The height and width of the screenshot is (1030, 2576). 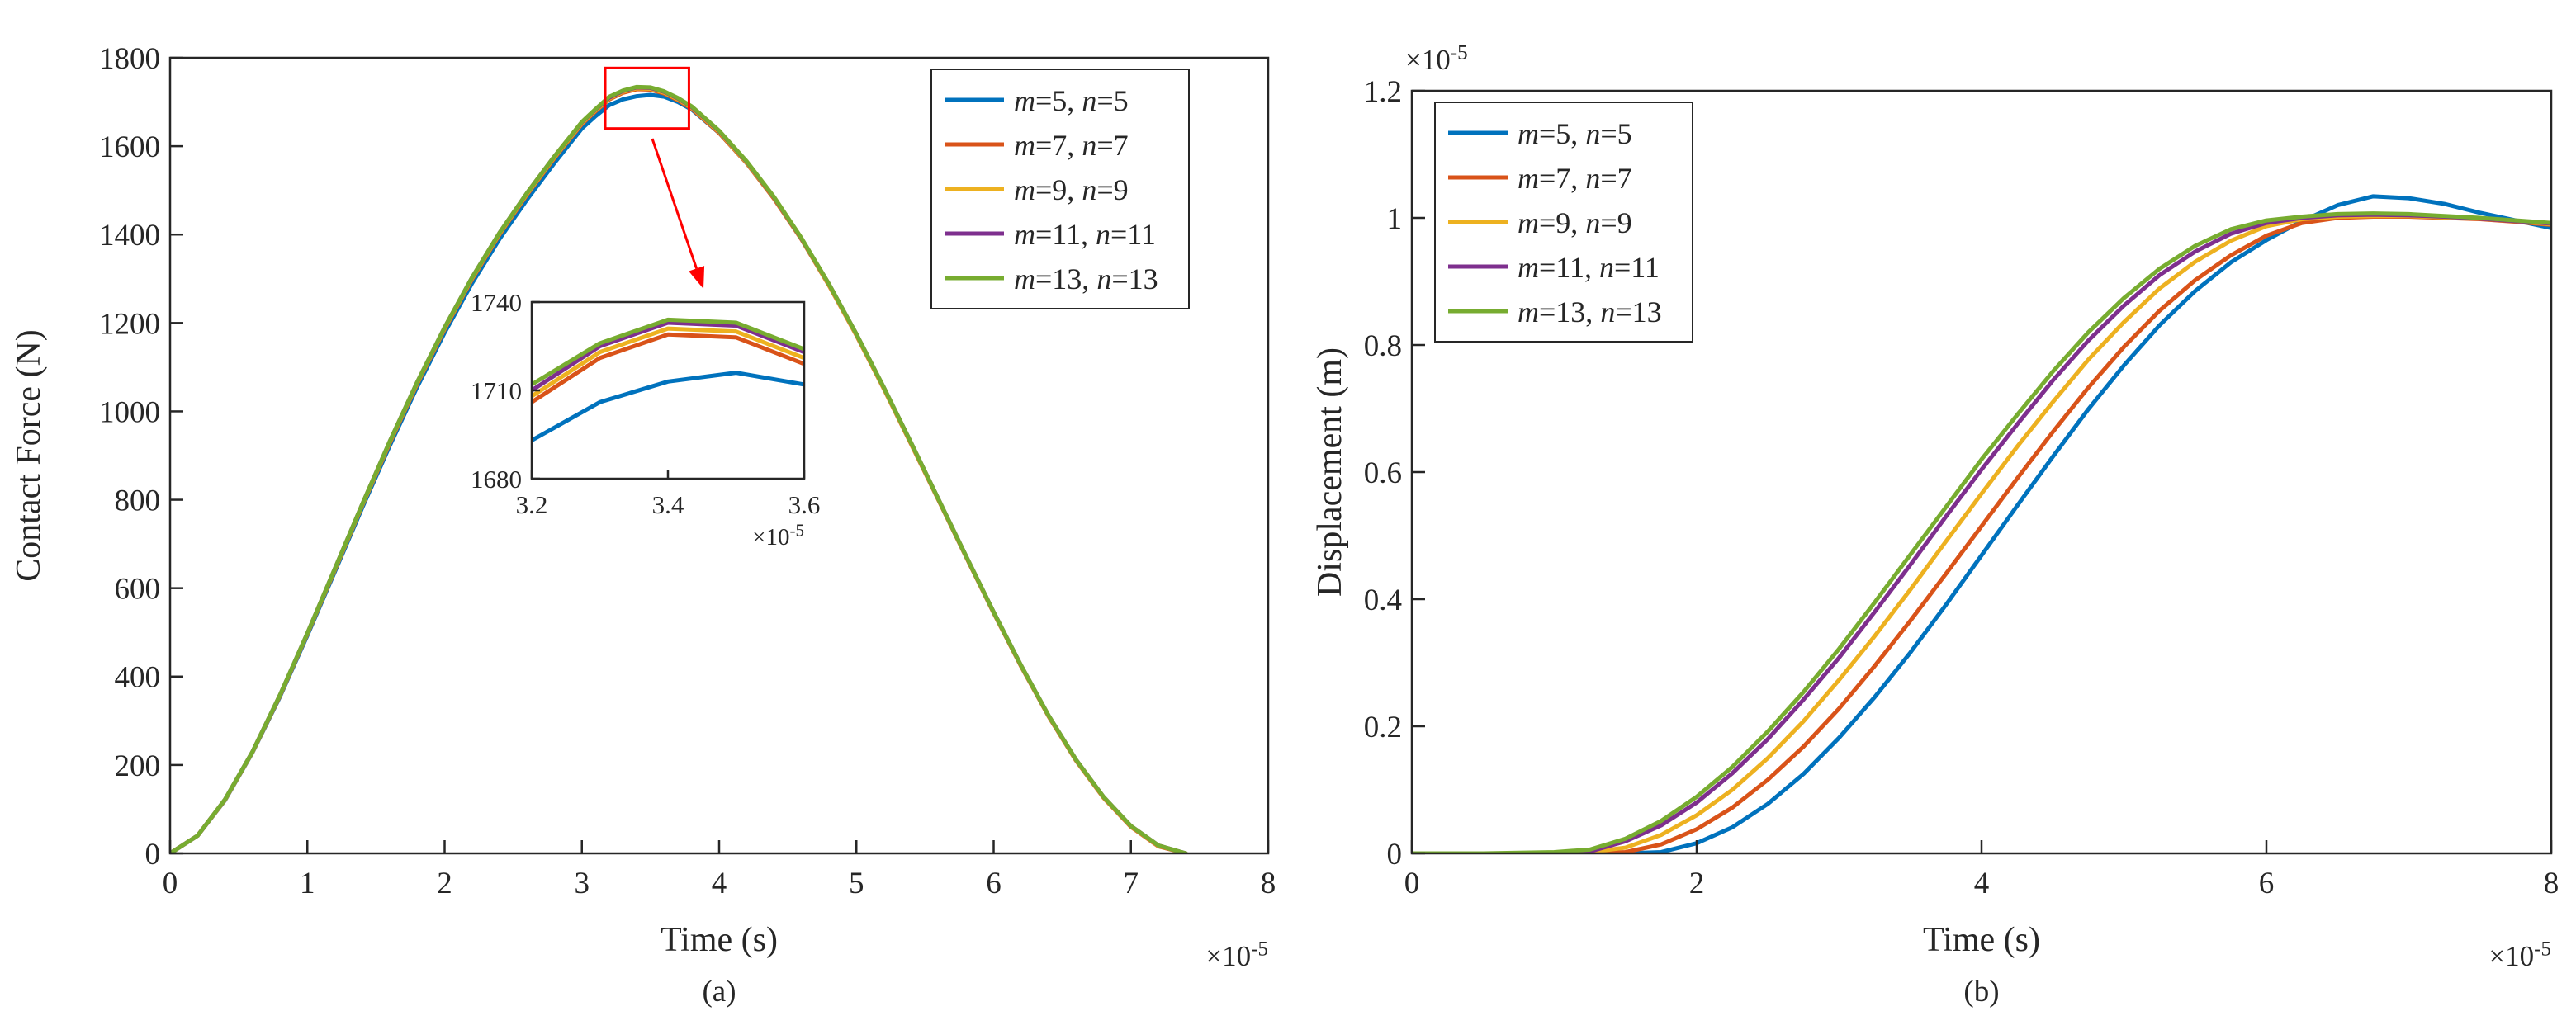 I want to click on y-tick-label: 200, so click(x=138, y=766).